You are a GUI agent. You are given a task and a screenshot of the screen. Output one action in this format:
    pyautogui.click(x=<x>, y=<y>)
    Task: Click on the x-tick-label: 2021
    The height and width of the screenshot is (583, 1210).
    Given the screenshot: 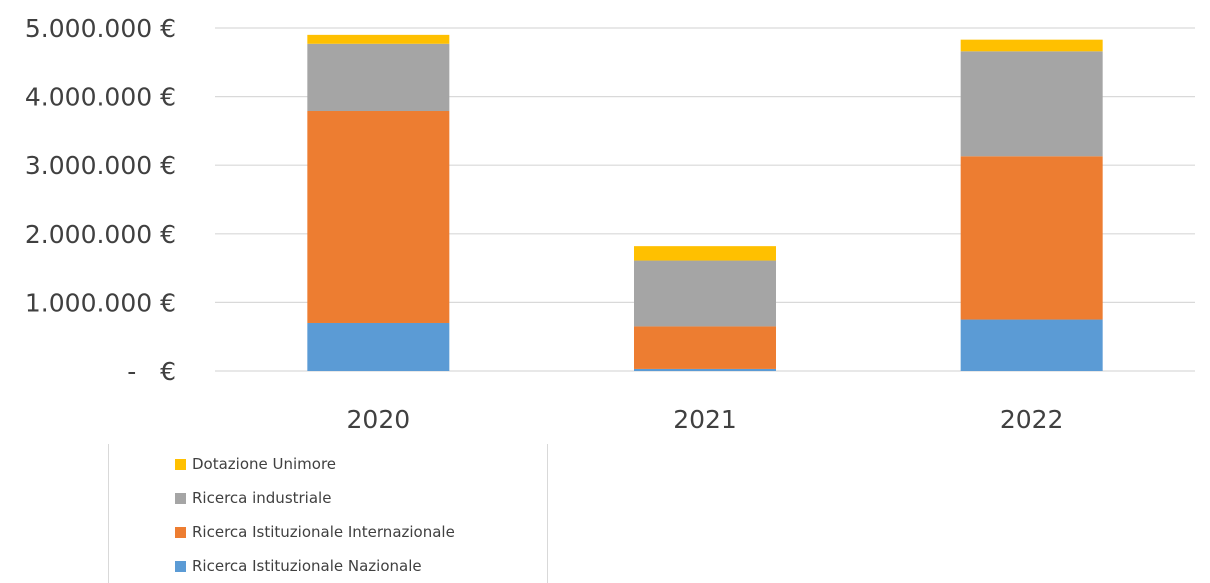 What is the action you would take?
    pyautogui.click(x=705, y=419)
    